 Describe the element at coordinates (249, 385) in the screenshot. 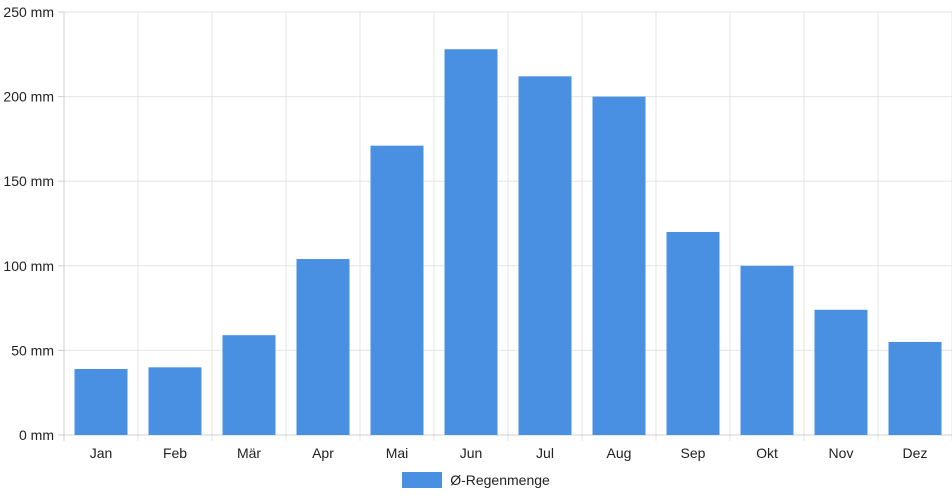

I see `bar-mär` at that location.